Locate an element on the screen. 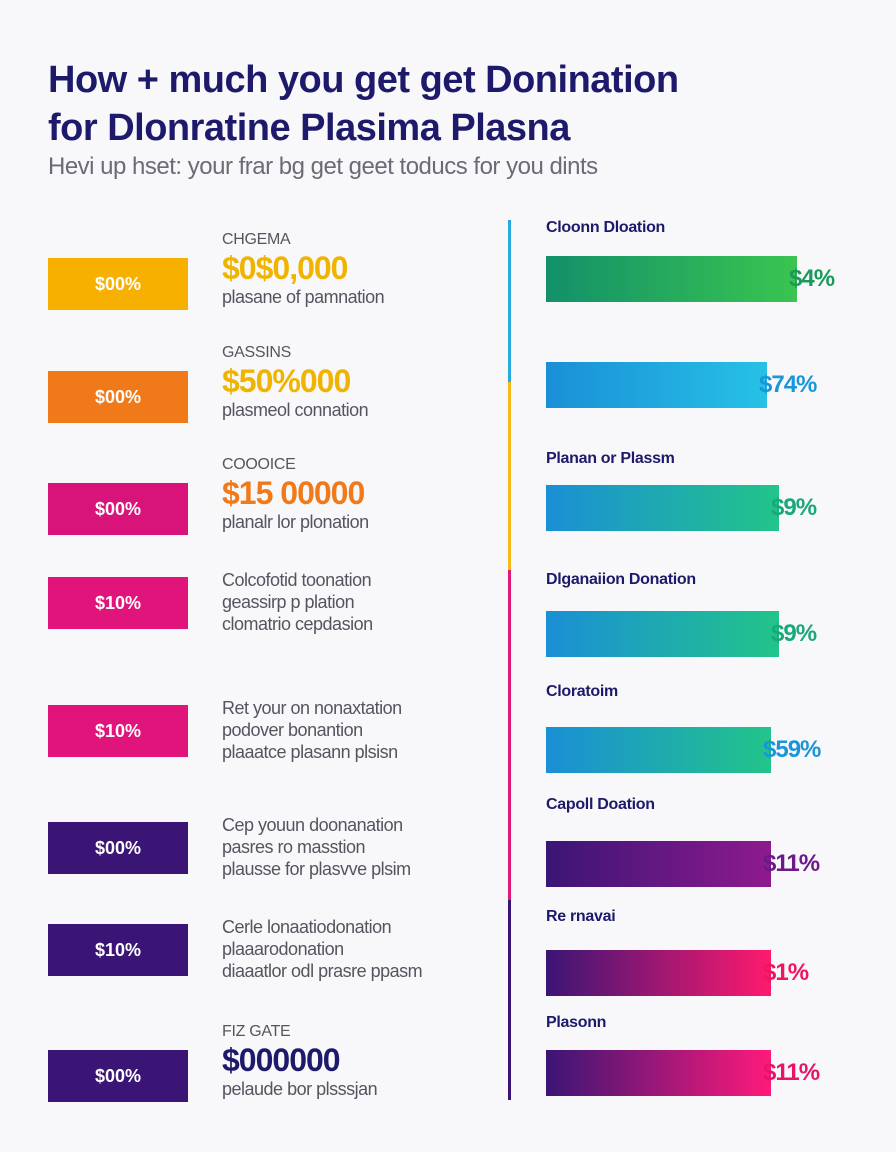  item-description-line: plaaarodonation is located at coordinates (283, 949).